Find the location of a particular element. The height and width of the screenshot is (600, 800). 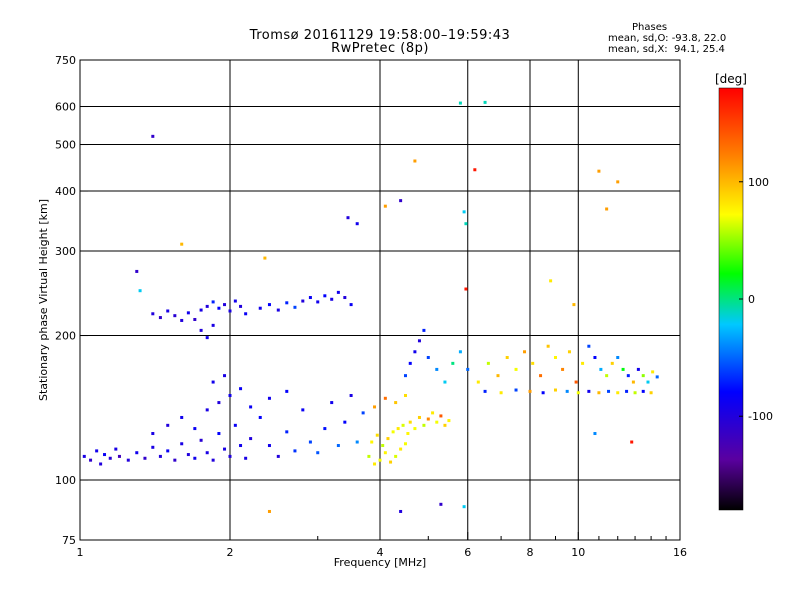

x-tick-label: 10 is located at coordinates (578, 552).